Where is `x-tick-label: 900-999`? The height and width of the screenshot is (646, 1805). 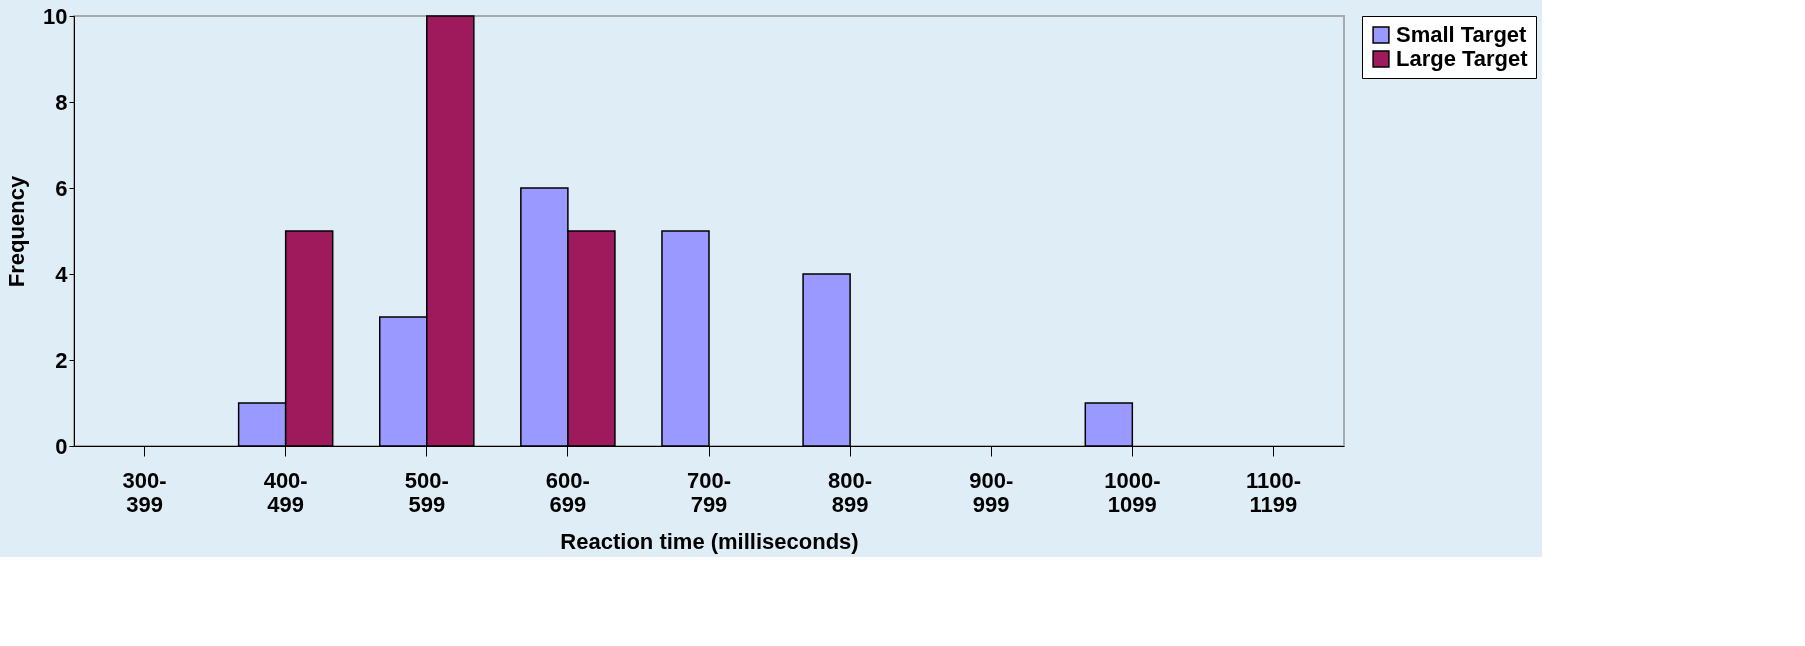 x-tick-label: 900-999 is located at coordinates (991, 492).